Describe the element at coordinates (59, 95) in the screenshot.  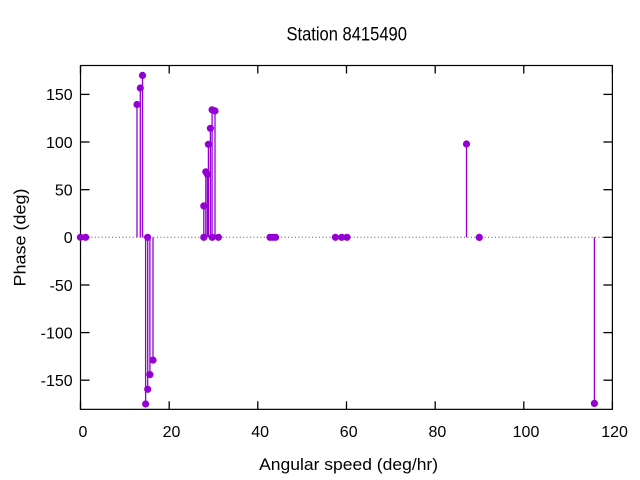
I see `svg-text: 150` at that location.